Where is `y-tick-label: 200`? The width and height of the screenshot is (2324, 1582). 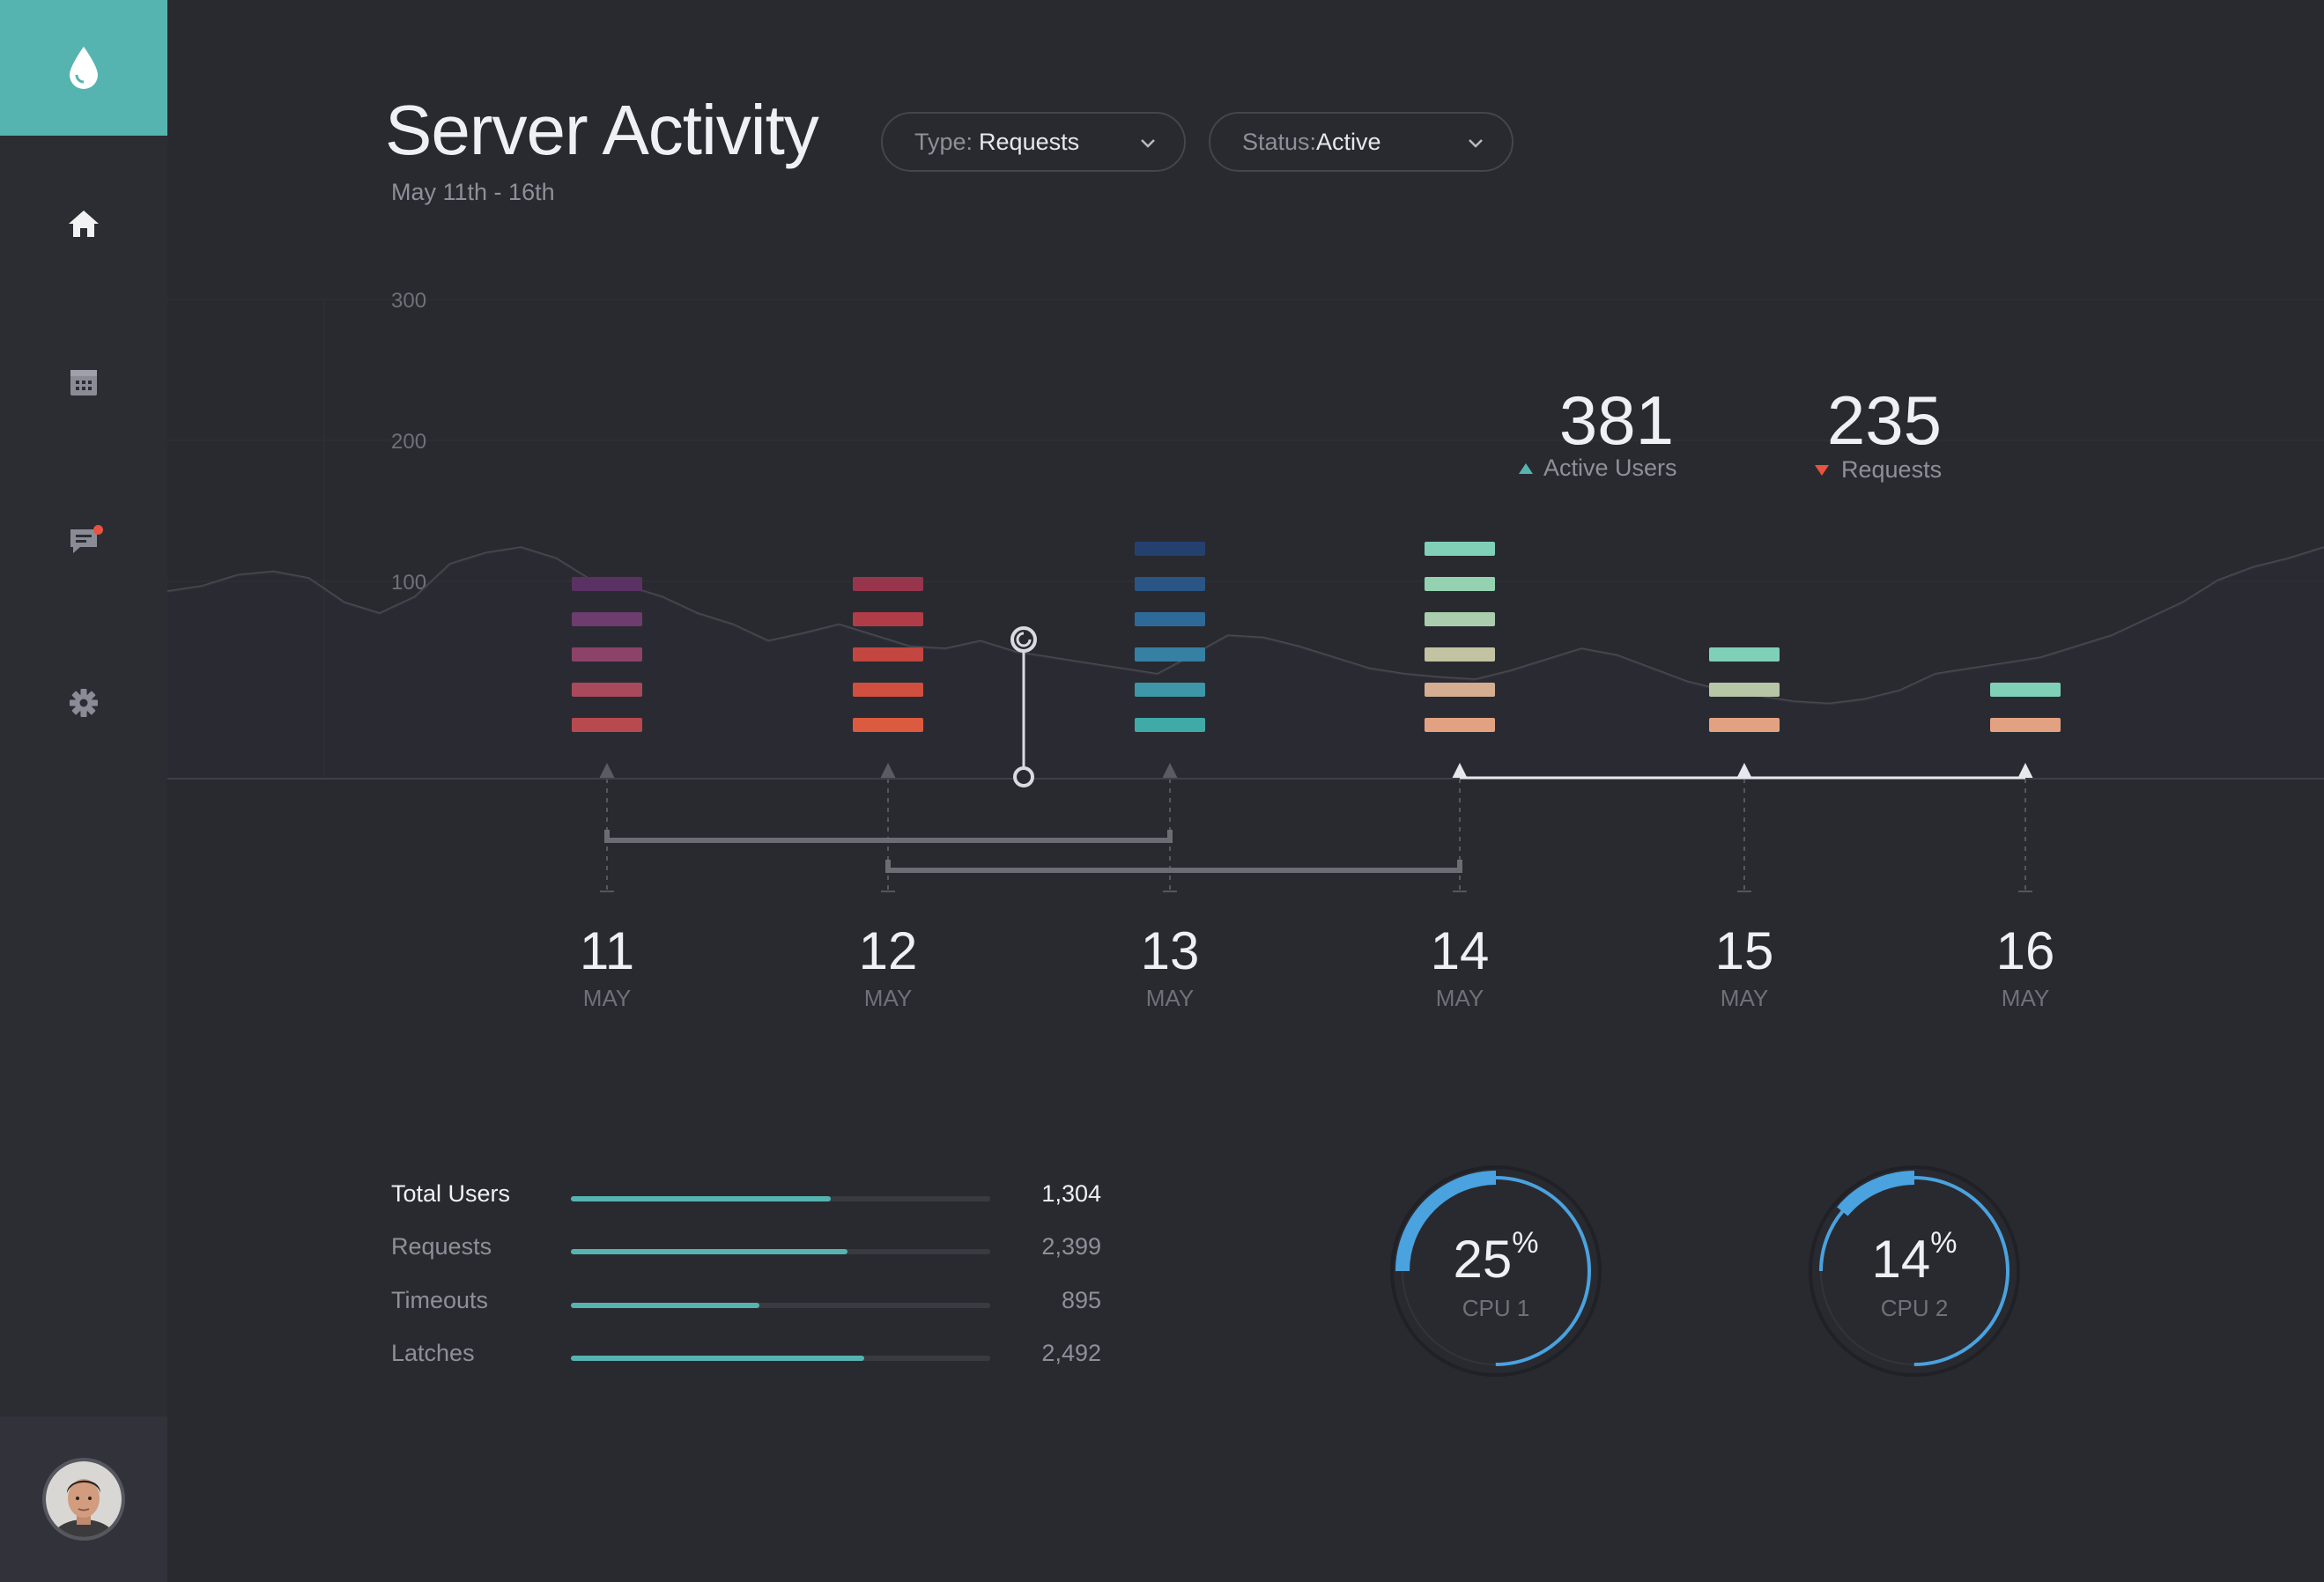
y-tick-label: 200 is located at coordinates (408, 442).